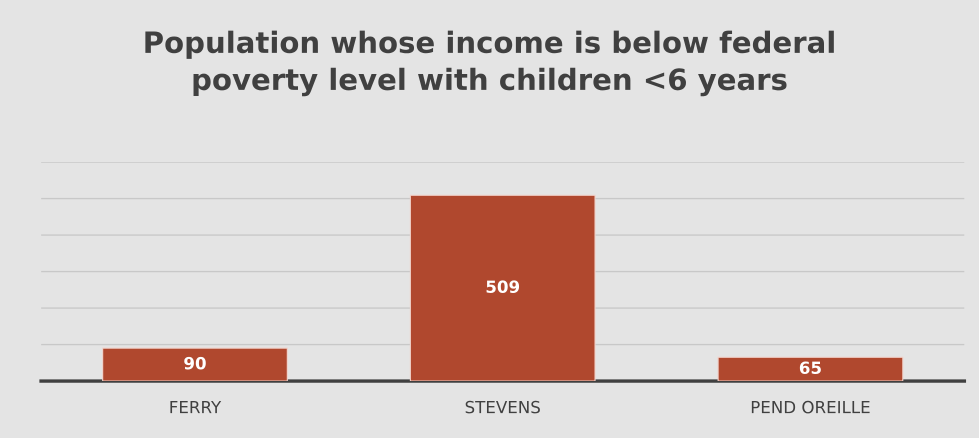  I want to click on x-tick-label: STEVENS, so click(503, 407).